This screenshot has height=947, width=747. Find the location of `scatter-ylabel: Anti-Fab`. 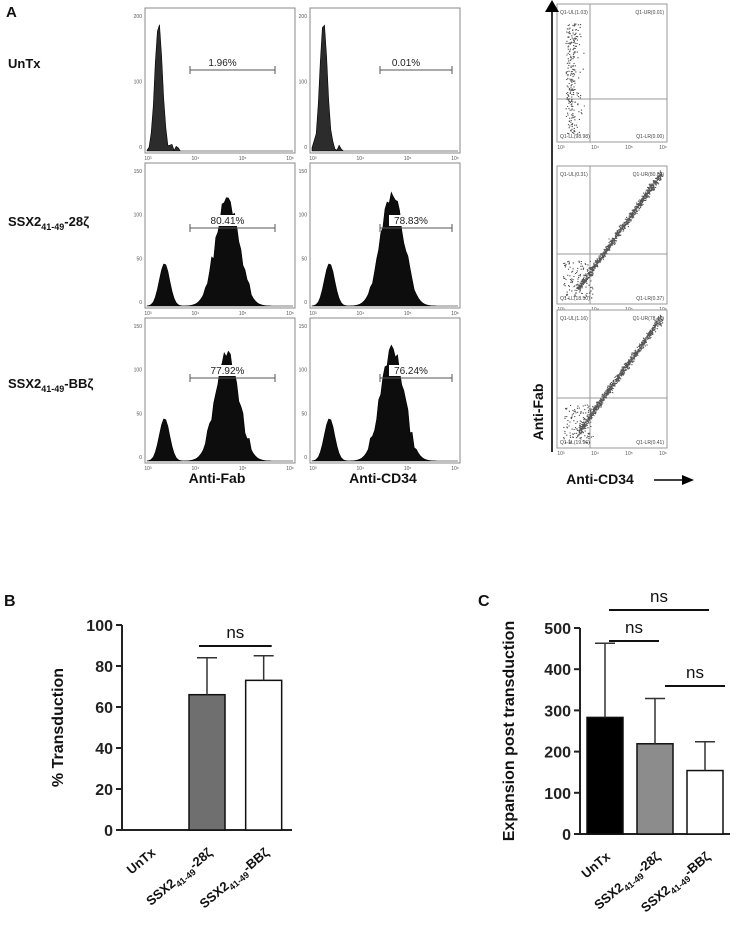

scatter-ylabel: Anti-Fab is located at coordinates (538, 412).